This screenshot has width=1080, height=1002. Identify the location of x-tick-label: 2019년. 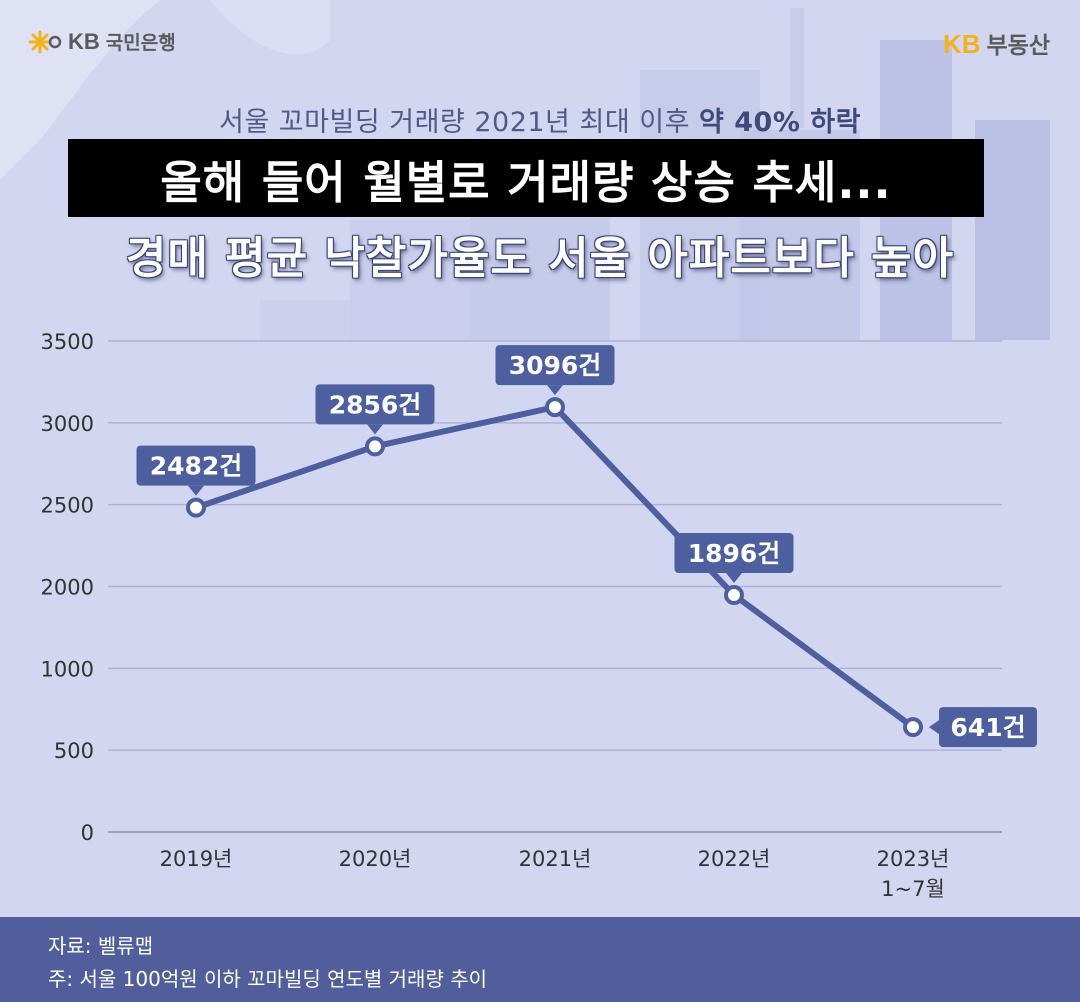
(196, 859).